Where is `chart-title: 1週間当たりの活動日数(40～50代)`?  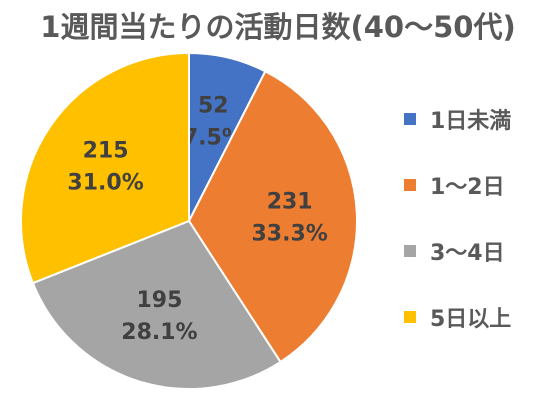 chart-title: 1週間当たりの活動日数(40～50代) is located at coordinates (278, 27).